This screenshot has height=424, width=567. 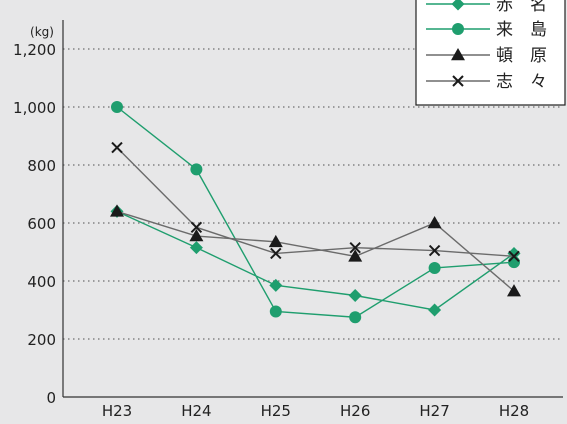 I want to click on x-tick-label: H24, so click(x=196, y=411).